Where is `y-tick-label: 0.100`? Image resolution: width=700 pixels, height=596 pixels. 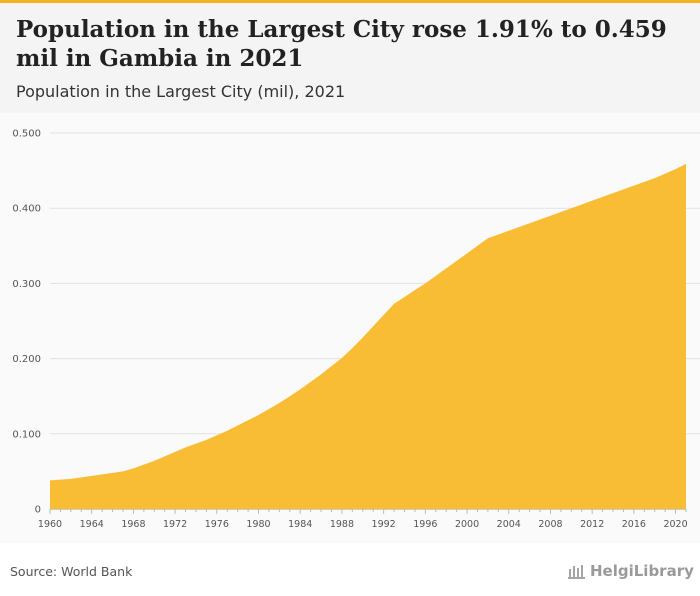 y-tick-label: 0.100 is located at coordinates (26, 434).